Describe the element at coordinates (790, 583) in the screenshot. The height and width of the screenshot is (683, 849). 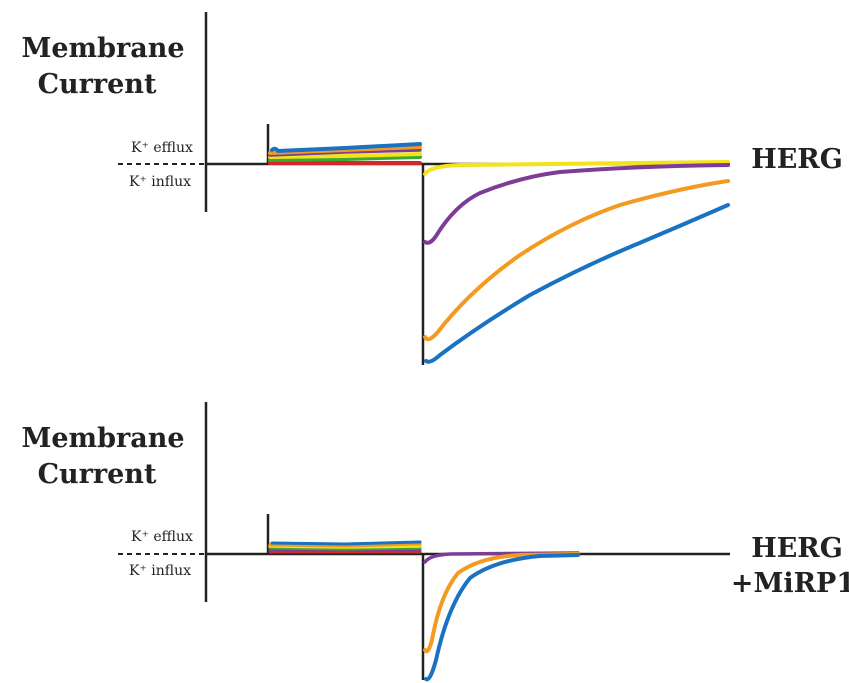
I see `condition-label-line2: +MiRP1` at that location.